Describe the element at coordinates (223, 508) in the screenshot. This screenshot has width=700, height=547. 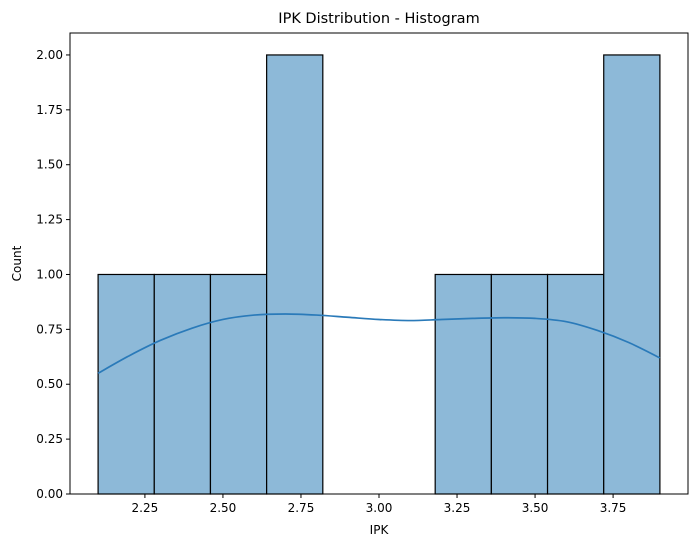
I see `x-tick-label: 2.50` at that location.